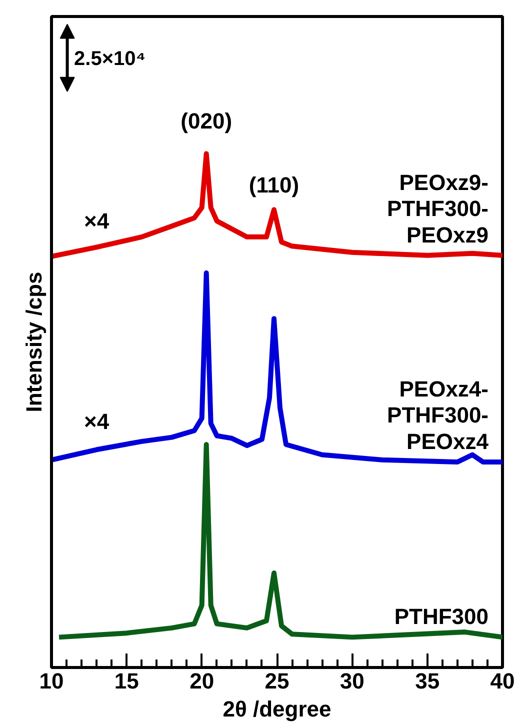 This screenshot has height=724, width=526. I want to click on x-tick-label: 15, so click(126, 681).